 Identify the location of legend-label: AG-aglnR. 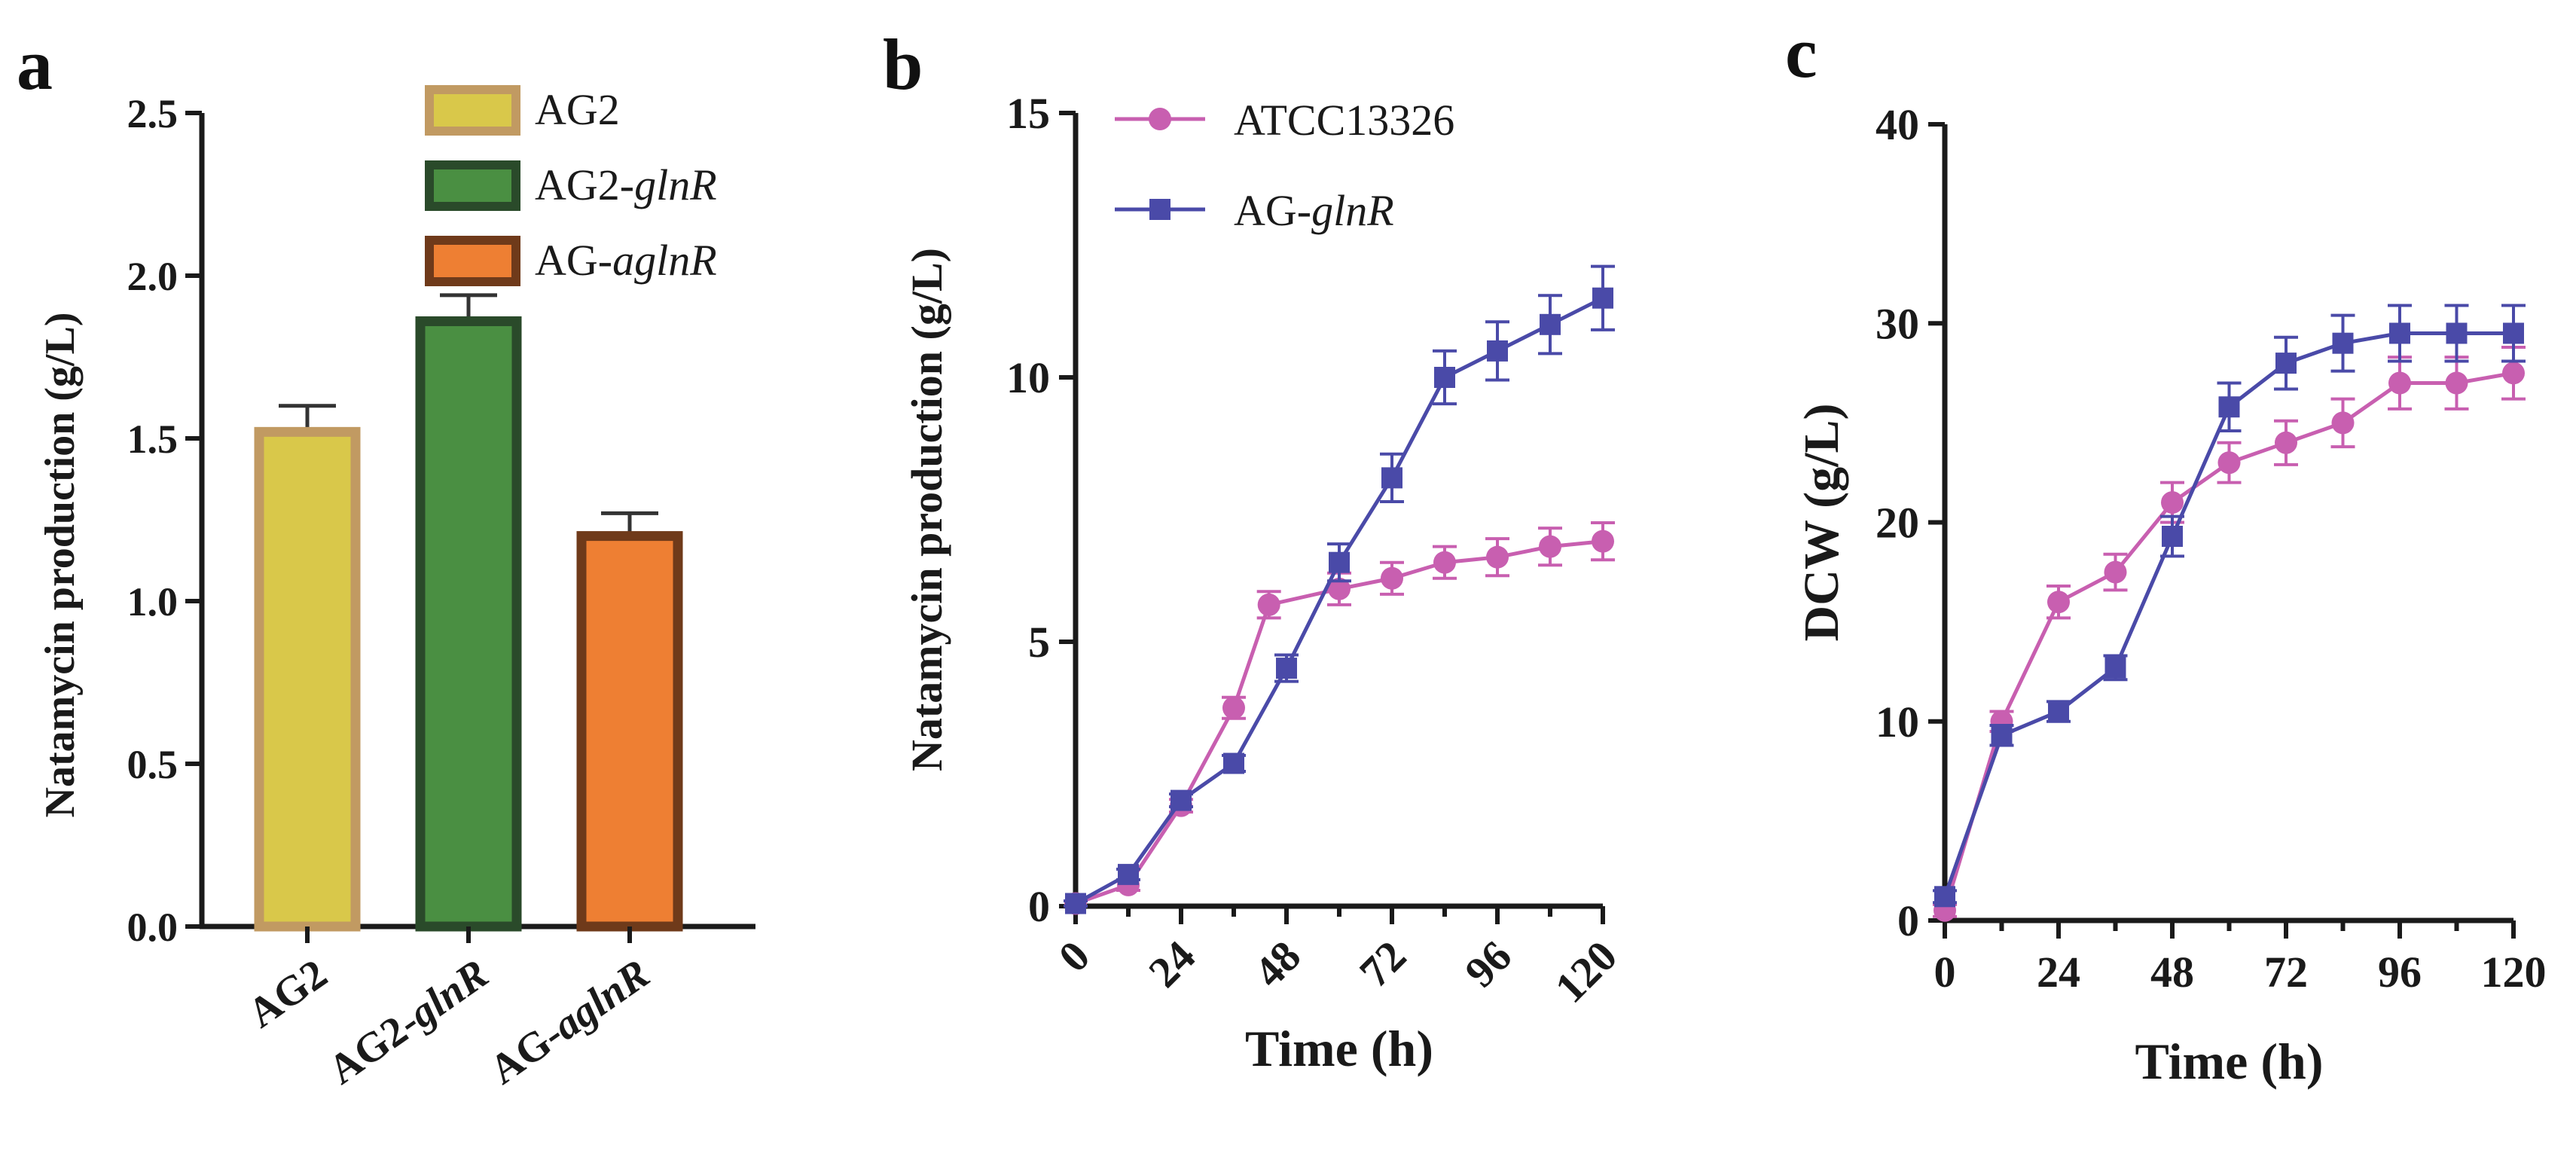
(626, 260).